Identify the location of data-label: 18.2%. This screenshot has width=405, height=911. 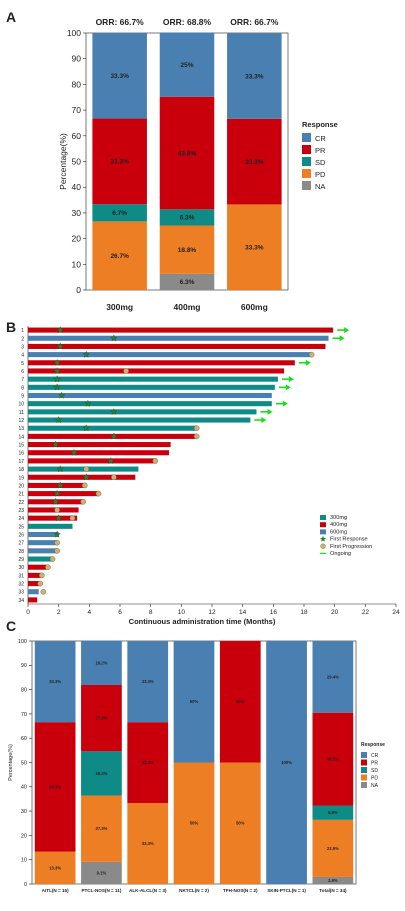
(101, 773).